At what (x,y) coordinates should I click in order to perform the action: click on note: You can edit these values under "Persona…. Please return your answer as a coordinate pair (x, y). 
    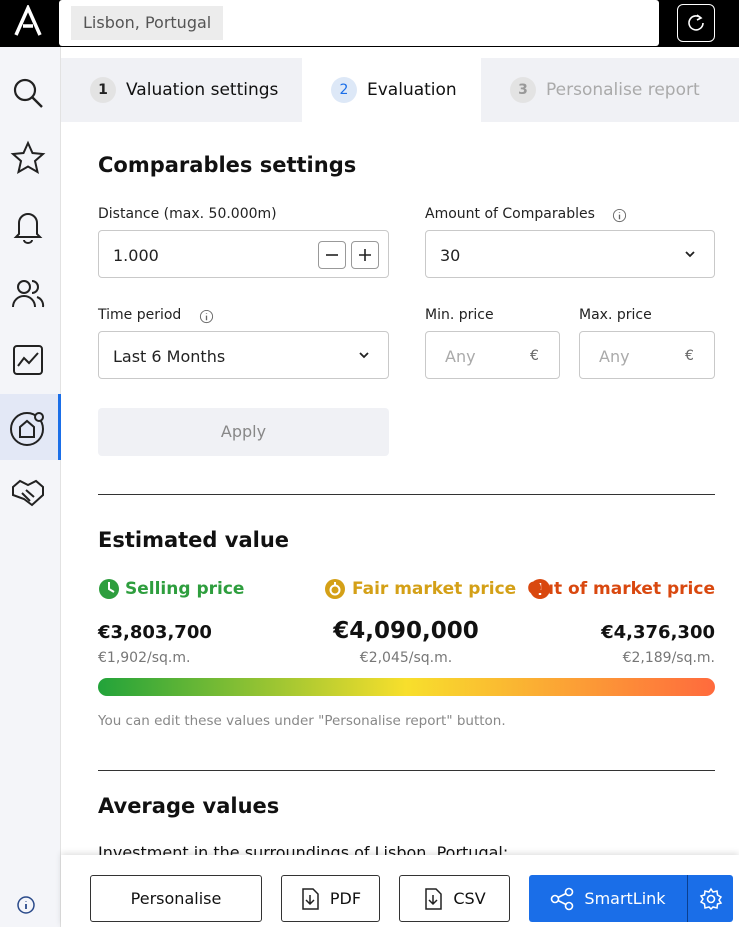
    Looking at the image, I should click on (302, 721).